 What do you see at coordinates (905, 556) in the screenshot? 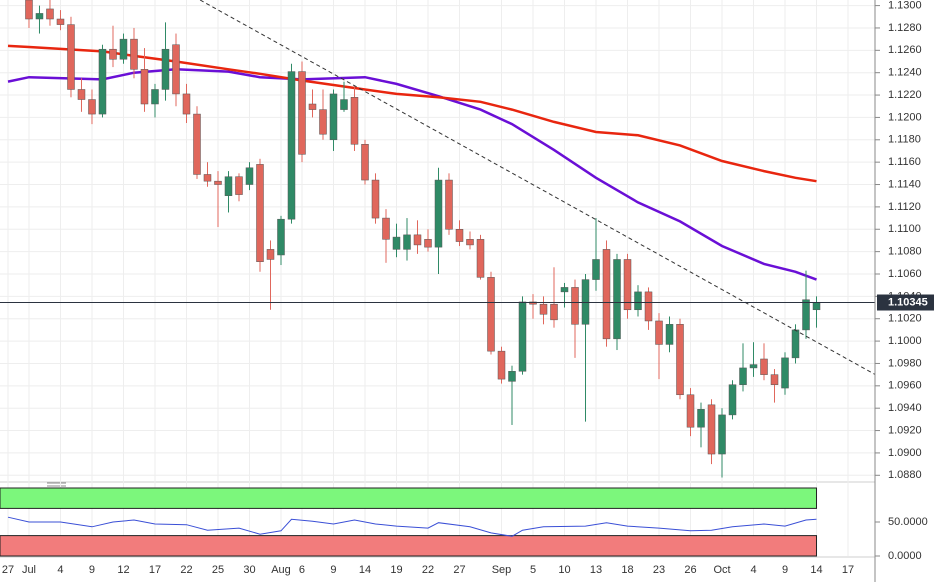
I see `y-tick-label: 0.0000` at bounding box center [905, 556].